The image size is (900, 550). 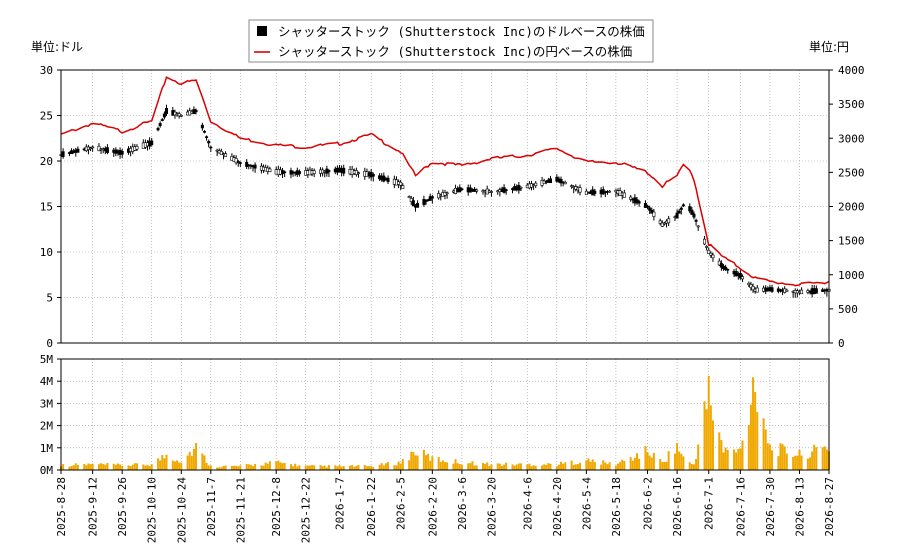 What do you see at coordinates (557, 507) in the screenshot?
I see `x-tick-label: 2026-4-20` at bounding box center [557, 507].